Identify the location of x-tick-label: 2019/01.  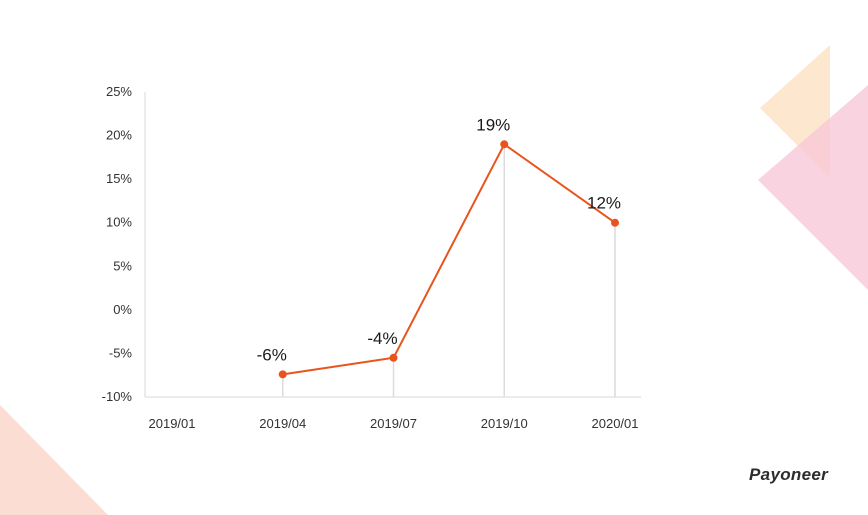
(172, 423).